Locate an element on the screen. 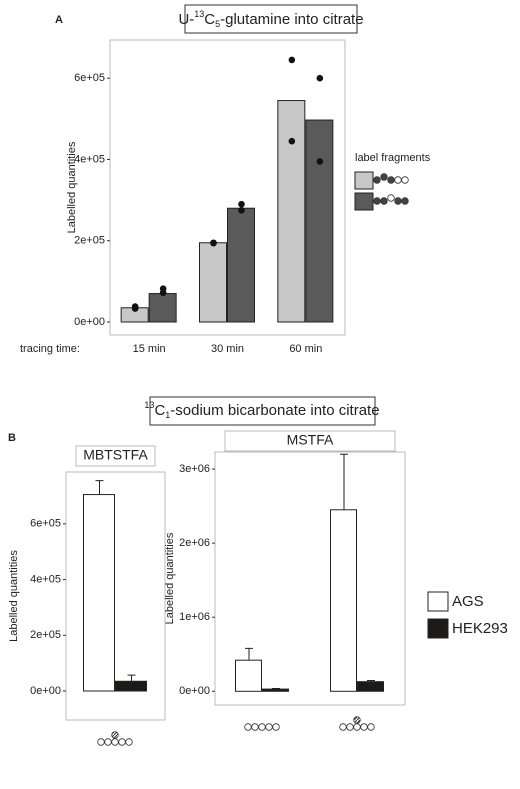 This screenshot has width=520, height=789. text-part: -glutamine into citrate is located at coordinates (291, 19).